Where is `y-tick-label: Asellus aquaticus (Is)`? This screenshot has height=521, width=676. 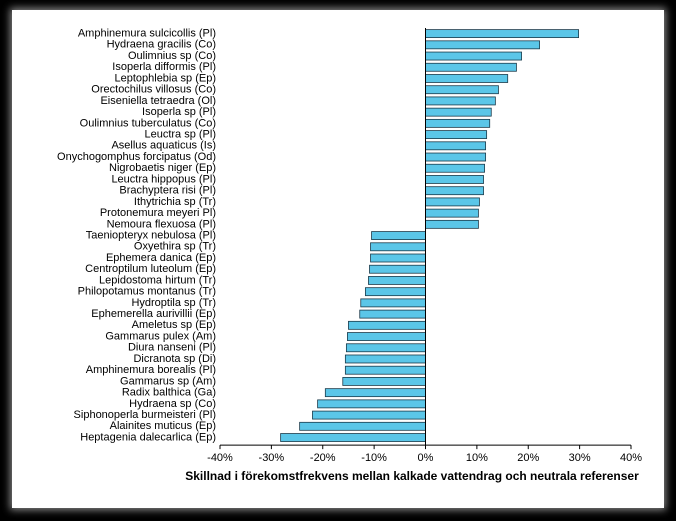 y-tick-label: Asellus aquaticus (Is) is located at coordinates (163, 146).